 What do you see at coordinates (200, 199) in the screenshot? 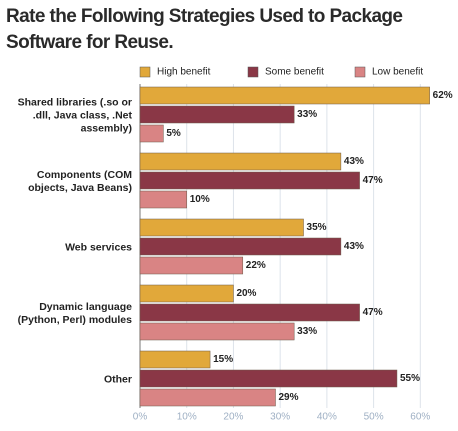
I see `value-label: 10%` at bounding box center [200, 199].